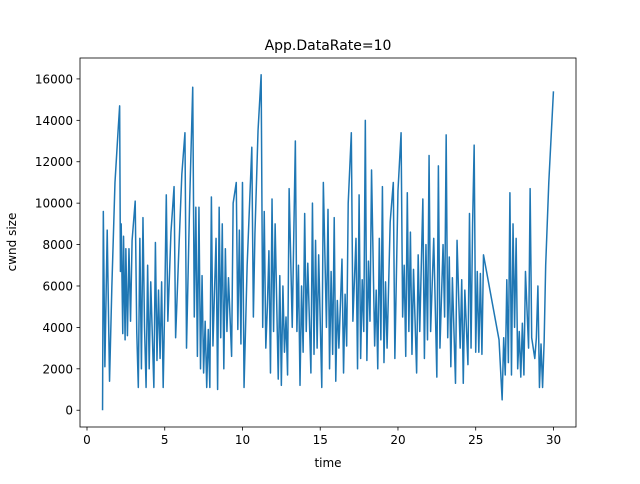 Image resolution: width=640 pixels, height=484 pixels. Describe the element at coordinates (57, 286) in the screenshot. I see `y-tick-label: 6000` at that location.